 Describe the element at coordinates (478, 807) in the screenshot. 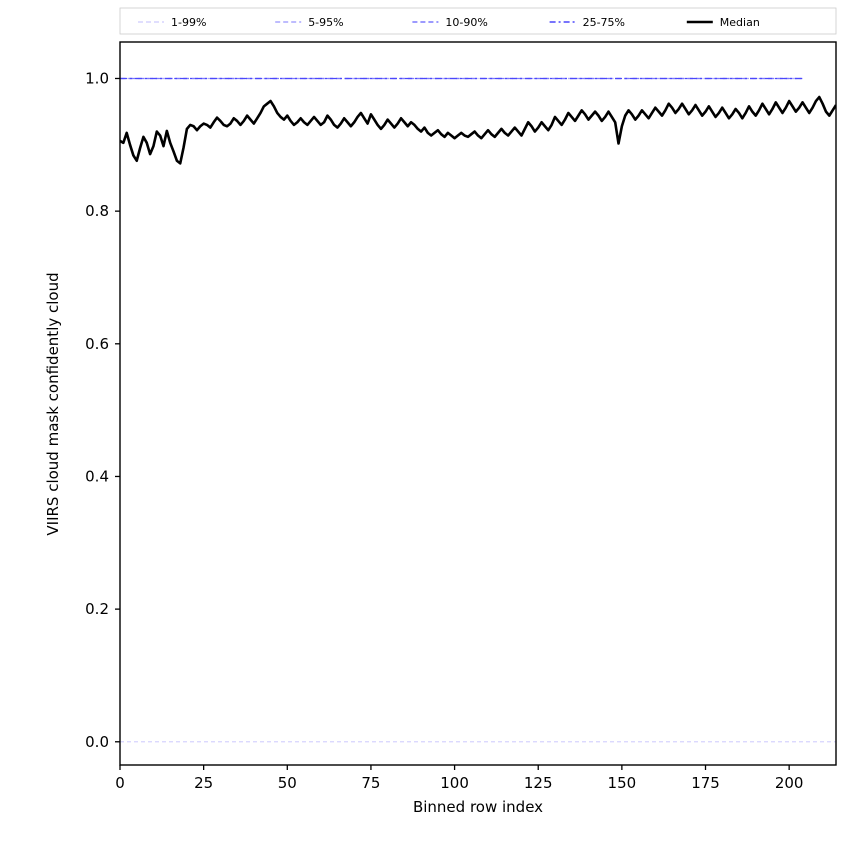

I see `x-axis-title: Binned row index` at that location.